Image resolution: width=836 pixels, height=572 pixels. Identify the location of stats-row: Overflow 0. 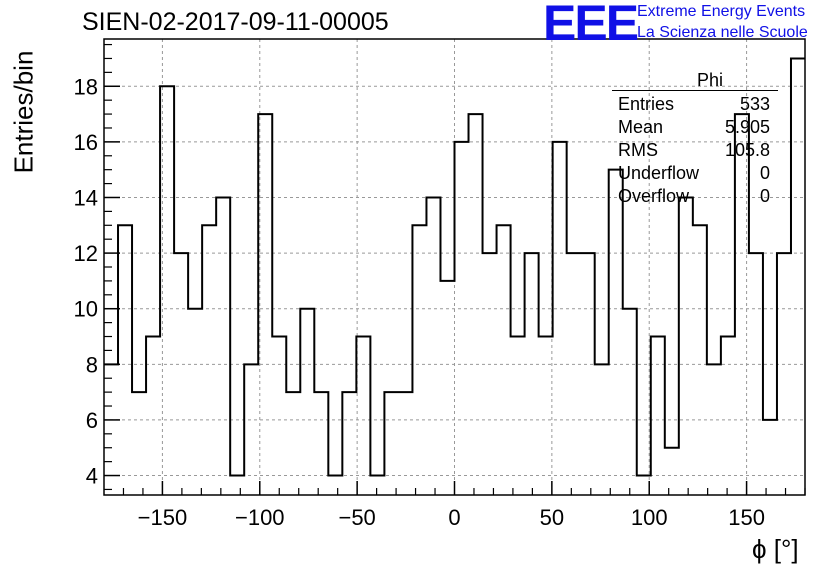
(695, 196).